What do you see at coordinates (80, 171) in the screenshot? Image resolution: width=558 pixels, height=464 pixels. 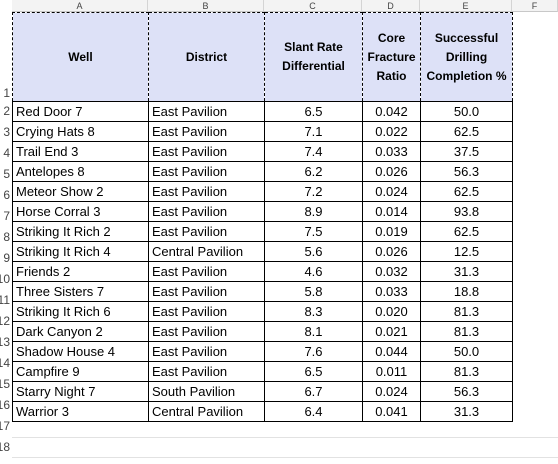 I see `cell-well: Antelopes 8` at bounding box center [80, 171].